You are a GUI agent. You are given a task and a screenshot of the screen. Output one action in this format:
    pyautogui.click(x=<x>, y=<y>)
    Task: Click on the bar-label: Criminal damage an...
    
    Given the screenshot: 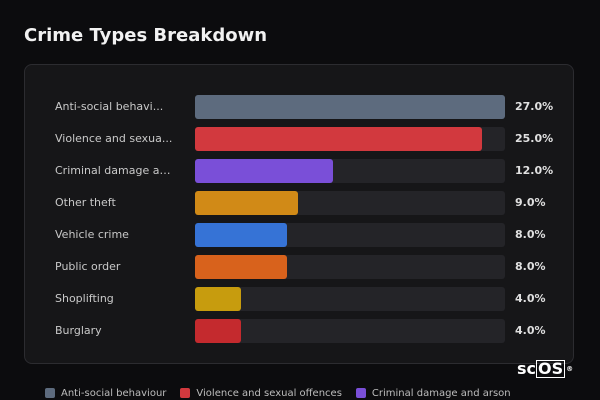 What is the action you would take?
    pyautogui.click(x=115, y=170)
    